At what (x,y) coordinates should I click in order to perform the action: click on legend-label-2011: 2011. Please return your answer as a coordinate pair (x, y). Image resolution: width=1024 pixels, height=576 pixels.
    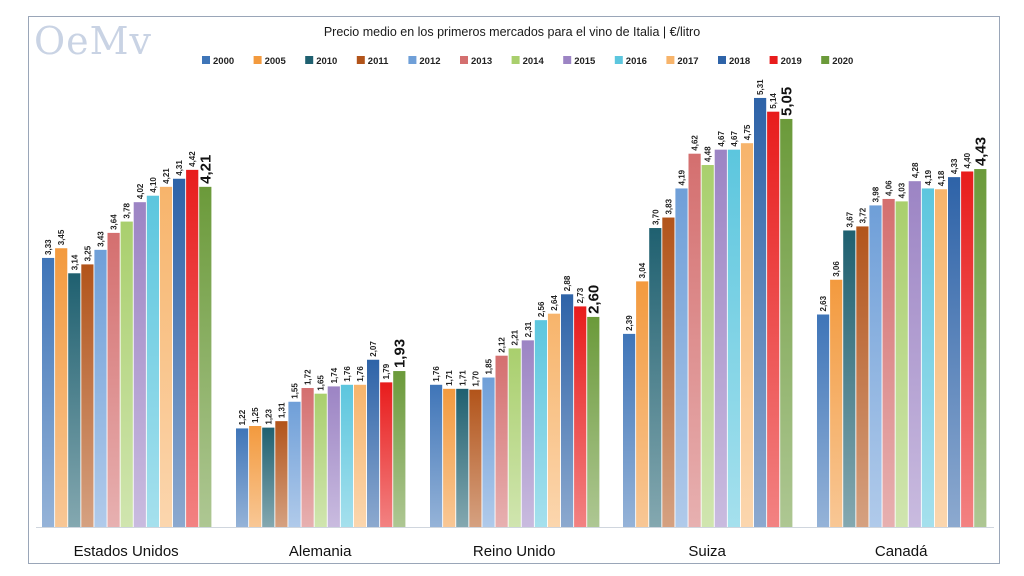
    Looking at the image, I should click on (378, 61).